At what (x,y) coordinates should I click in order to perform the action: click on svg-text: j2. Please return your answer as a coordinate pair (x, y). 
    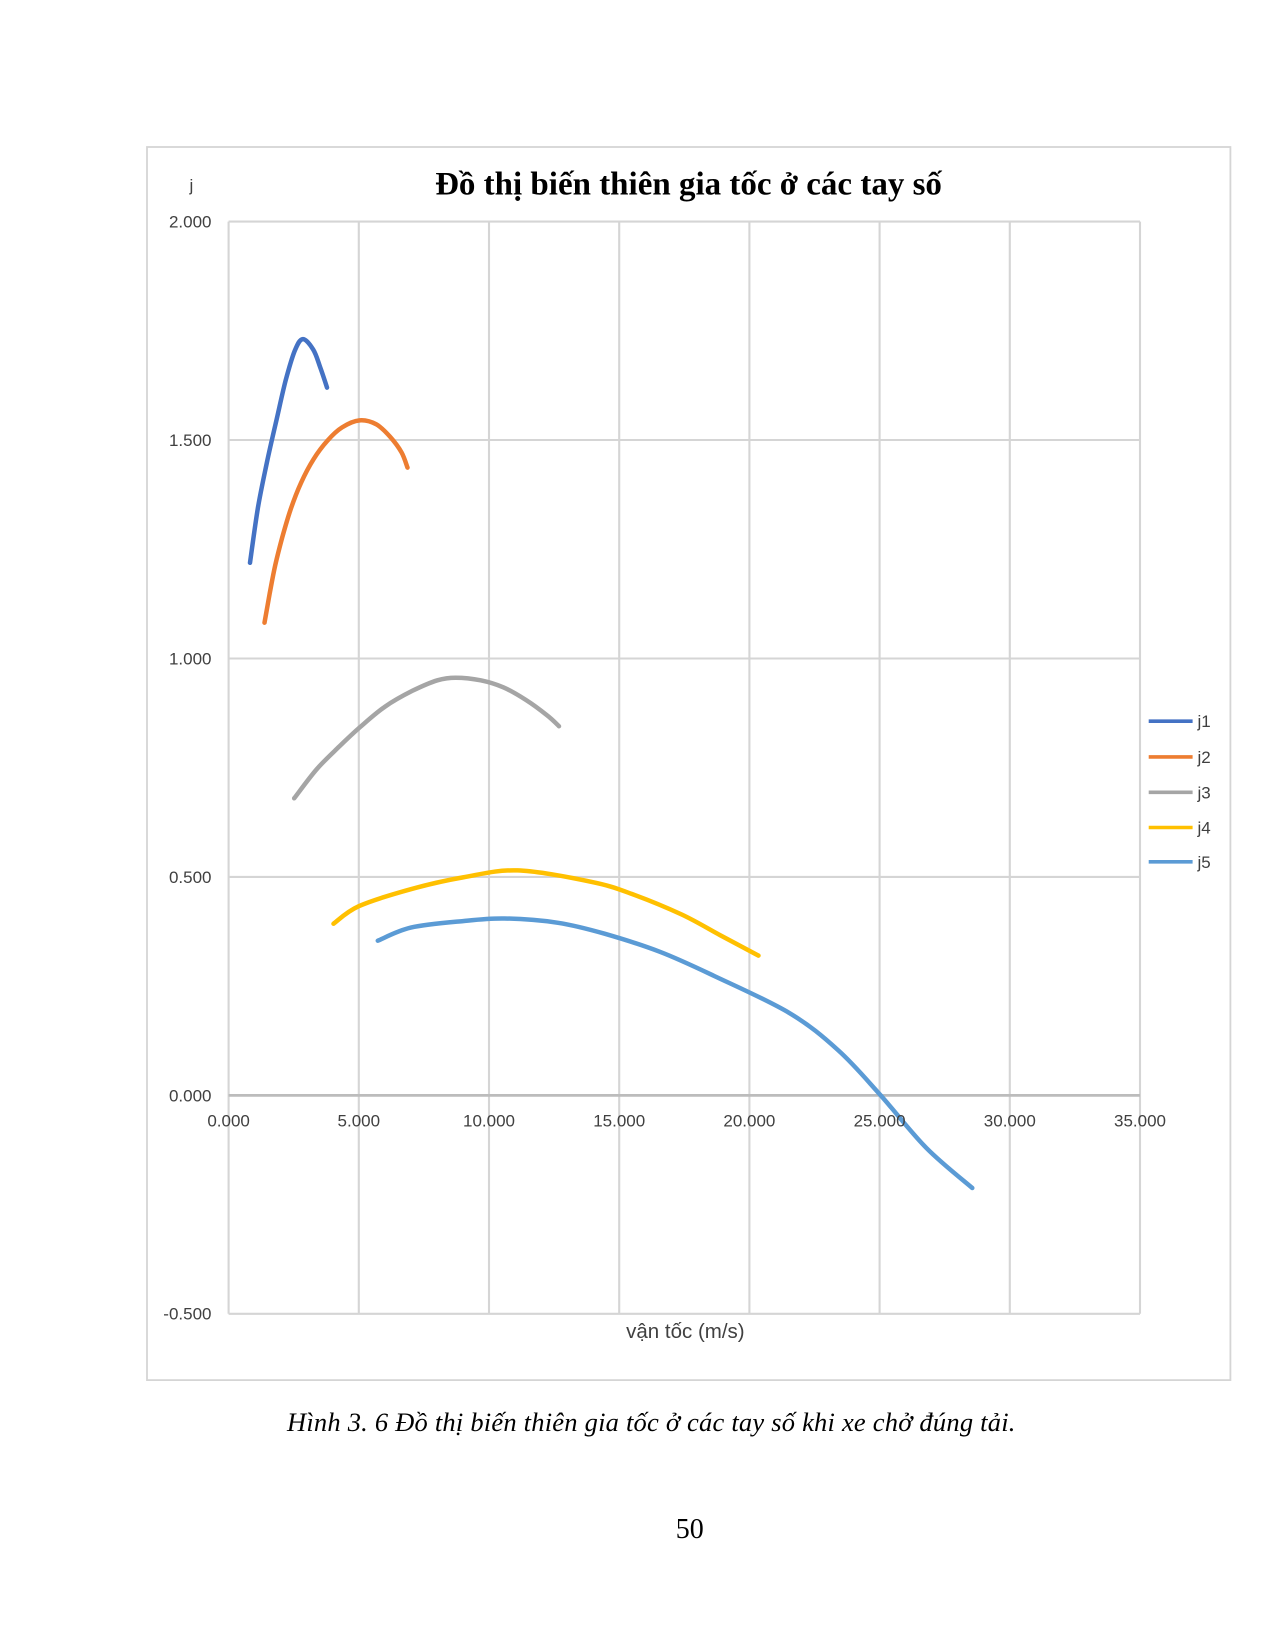
    Looking at the image, I should click on (1204, 757).